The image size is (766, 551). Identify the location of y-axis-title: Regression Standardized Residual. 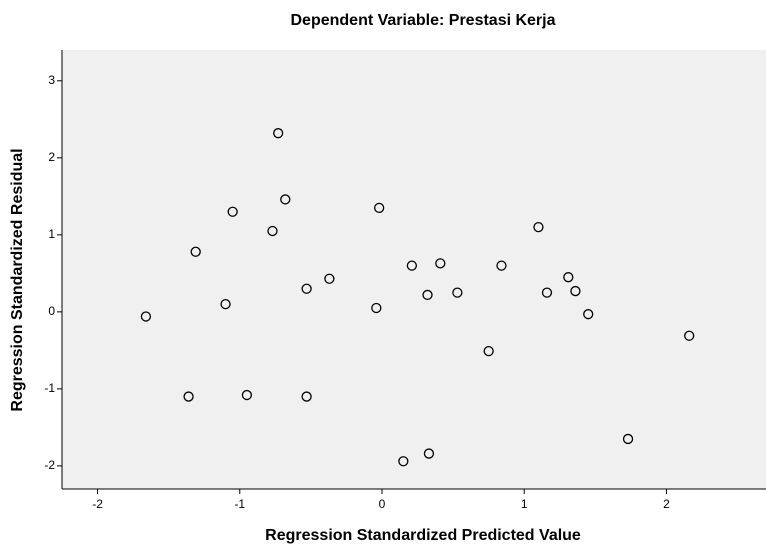
(17, 279).